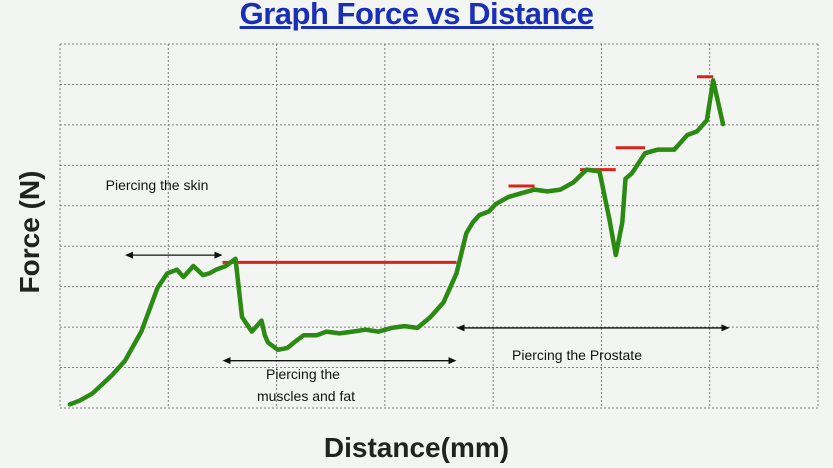  Describe the element at coordinates (303, 374) in the screenshot. I see `annotation-muscles-line-1: Piercing the` at that location.